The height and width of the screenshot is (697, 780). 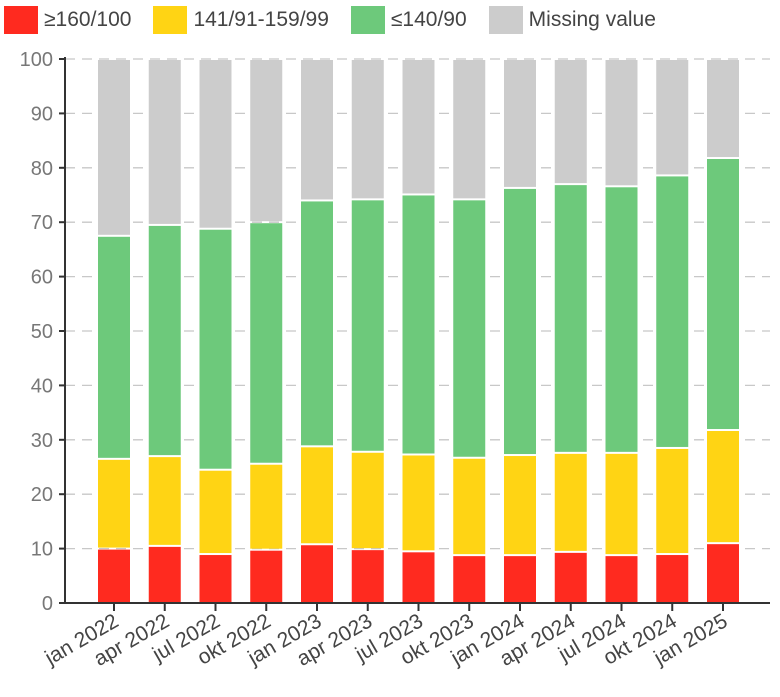 I want to click on legend-label: ≤140/90, so click(x=428, y=19).